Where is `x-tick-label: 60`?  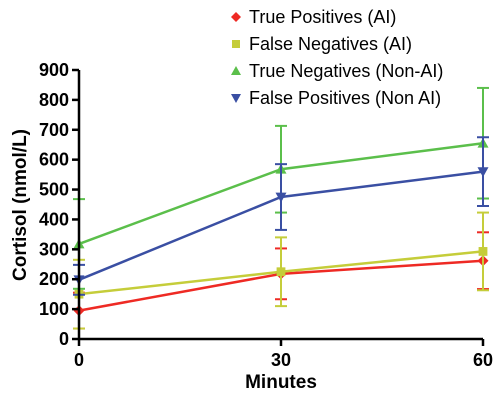 x-tick-label: 60 is located at coordinates (483, 360).